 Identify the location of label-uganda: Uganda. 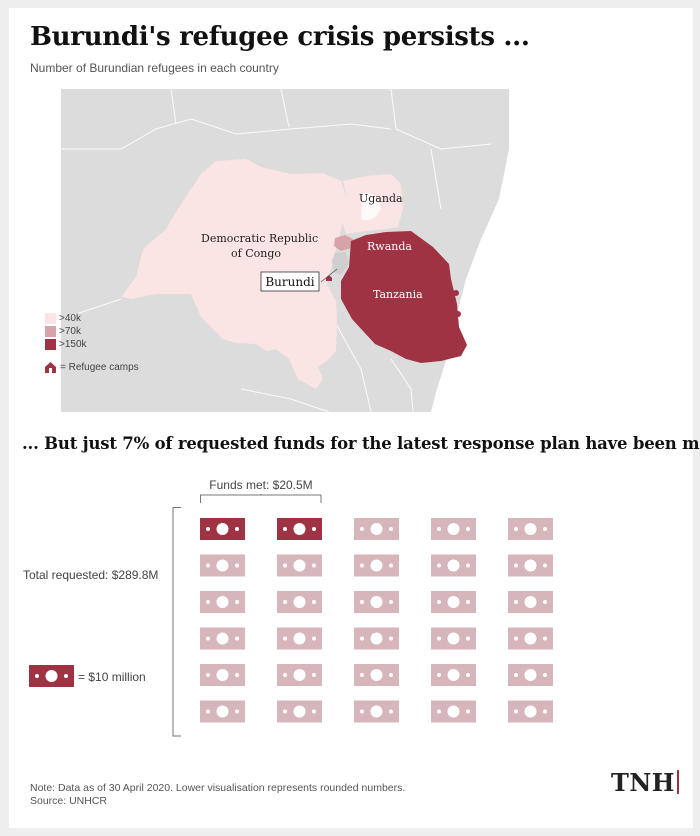
(381, 198).